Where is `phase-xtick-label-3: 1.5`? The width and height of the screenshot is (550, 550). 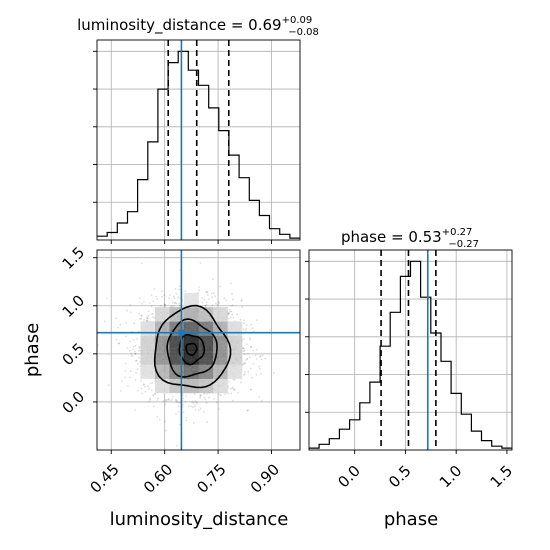
phase-xtick-label-3: 1.5 is located at coordinates (502, 477).